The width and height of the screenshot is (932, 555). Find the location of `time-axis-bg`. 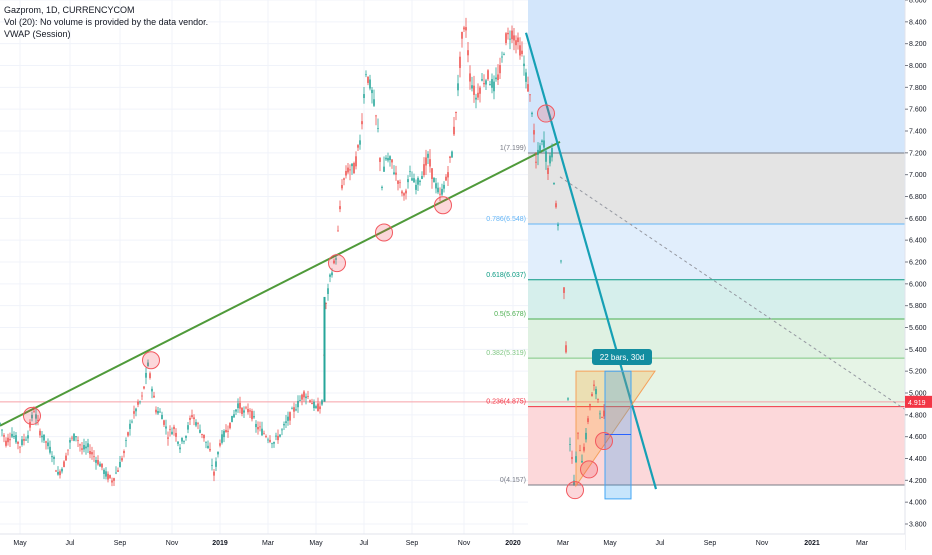

time-axis-bg is located at coordinates (452, 542).